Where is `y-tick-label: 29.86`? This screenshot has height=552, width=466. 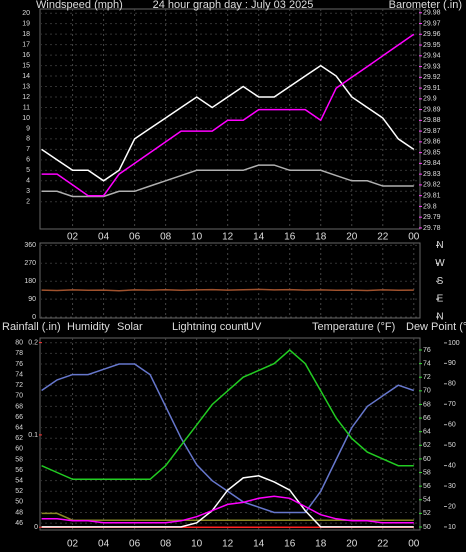
y-tick-label: 29.86 is located at coordinates (432, 142).